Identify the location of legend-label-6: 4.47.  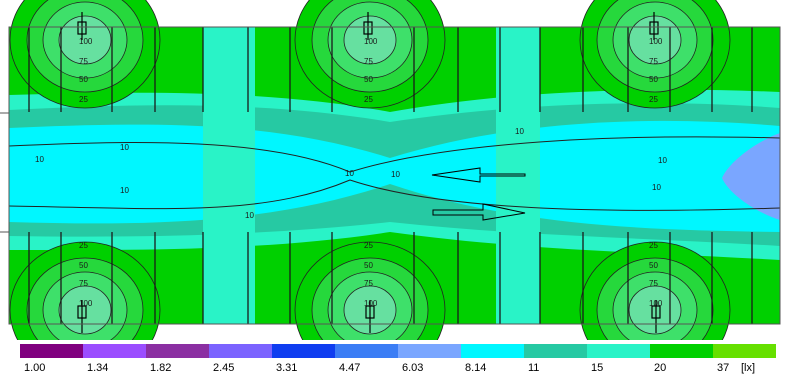
(349, 368).